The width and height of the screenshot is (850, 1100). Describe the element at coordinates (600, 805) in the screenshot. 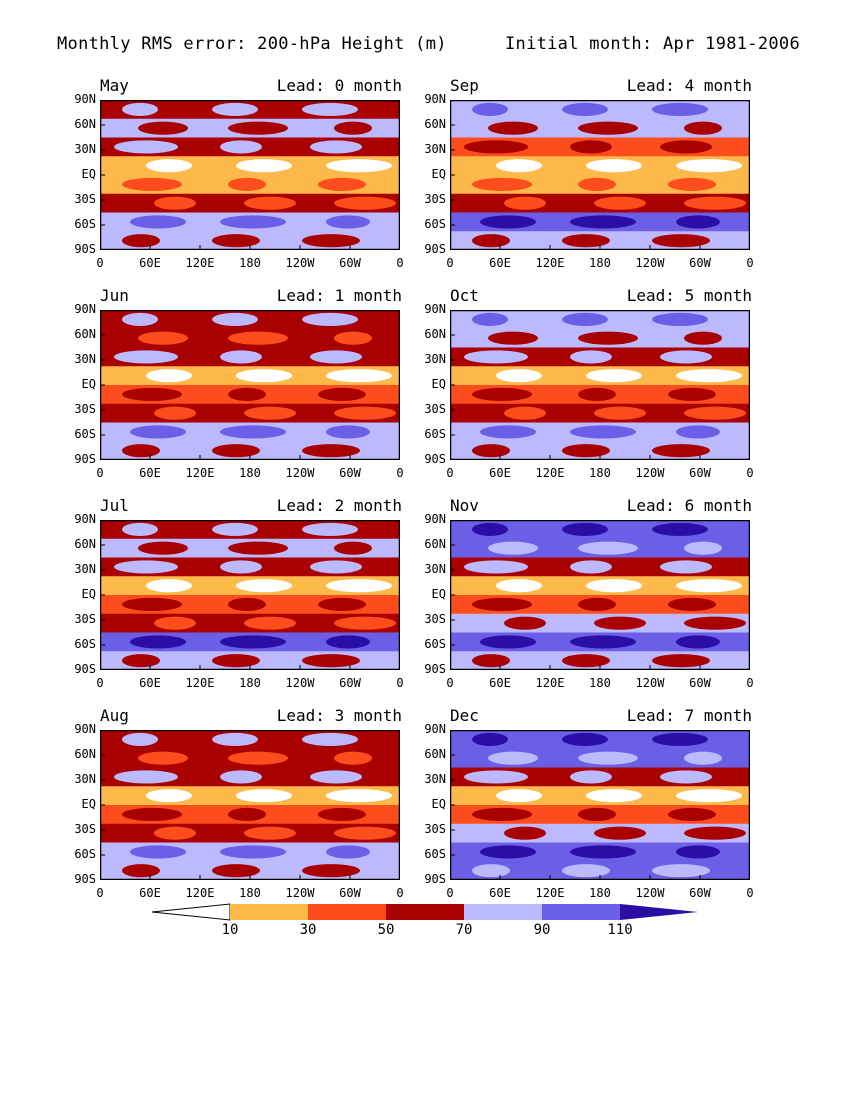

I see `heatmap-plot` at that location.